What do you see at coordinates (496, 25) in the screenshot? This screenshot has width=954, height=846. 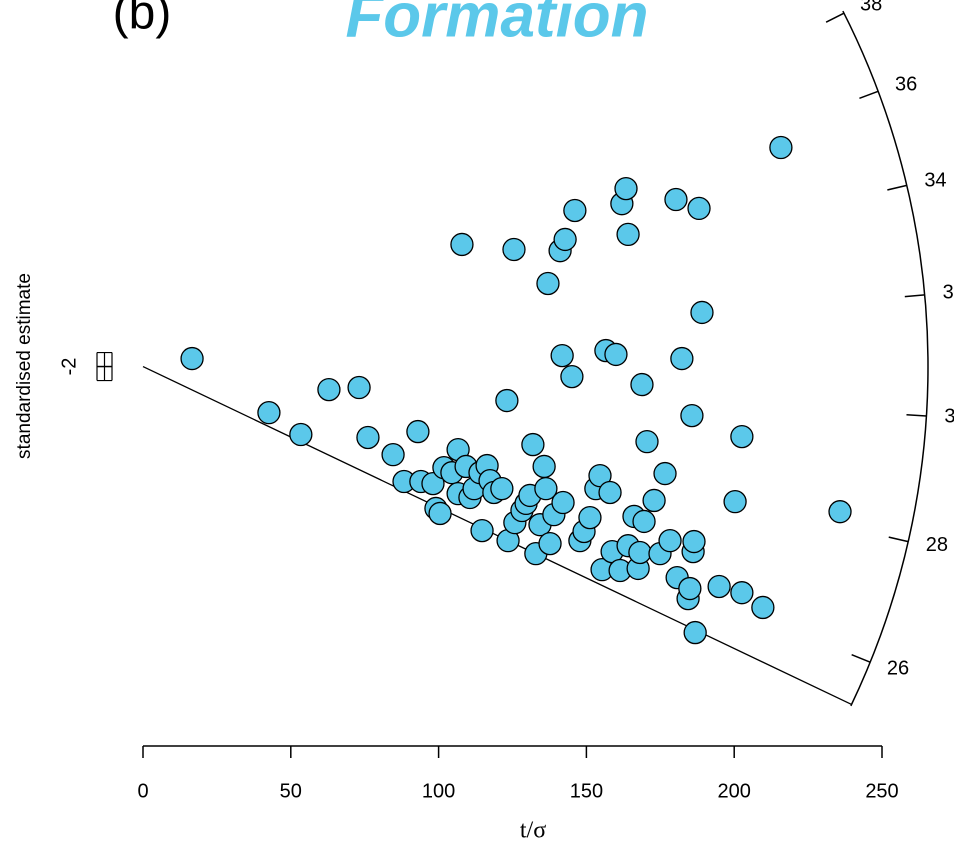 I see `chart-title: Formation` at bounding box center [496, 25].